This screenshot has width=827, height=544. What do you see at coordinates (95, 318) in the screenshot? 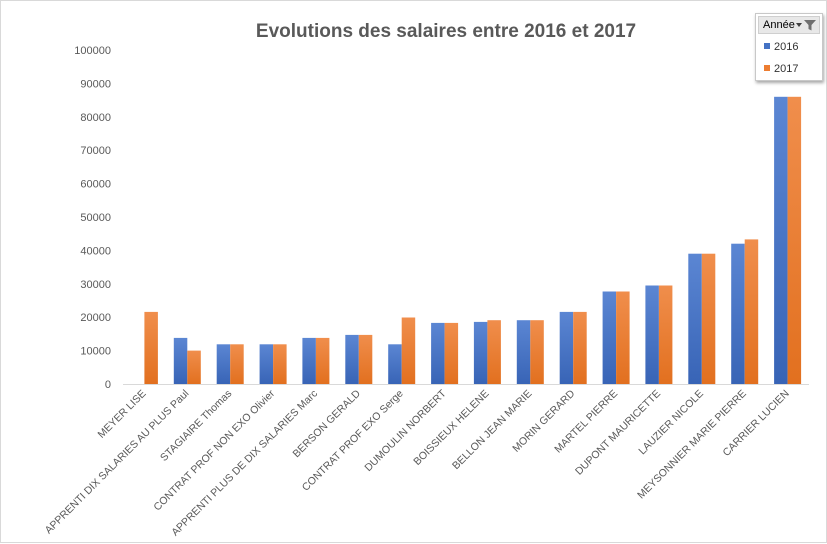
I see `y-tick-label: 20000` at bounding box center [95, 318].